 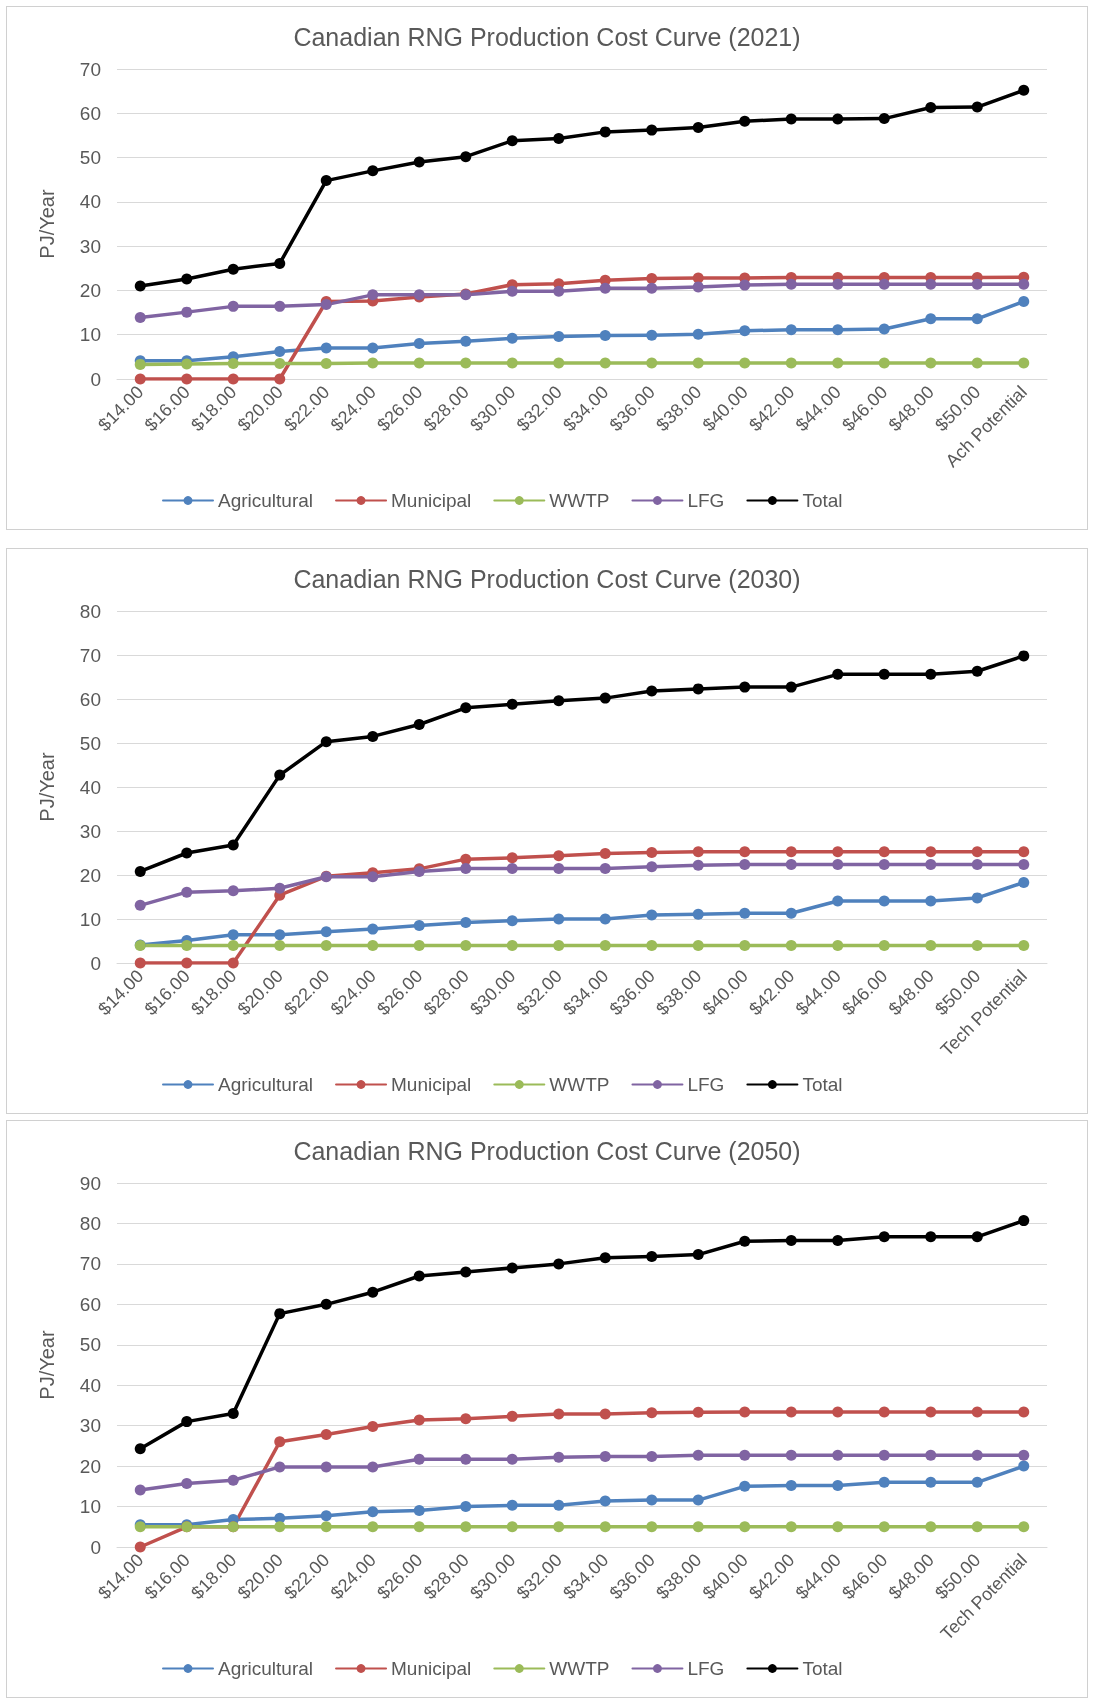 What do you see at coordinates (90, 1183) in the screenshot?
I see `y-tick-label: 90` at bounding box center [90, 1183].